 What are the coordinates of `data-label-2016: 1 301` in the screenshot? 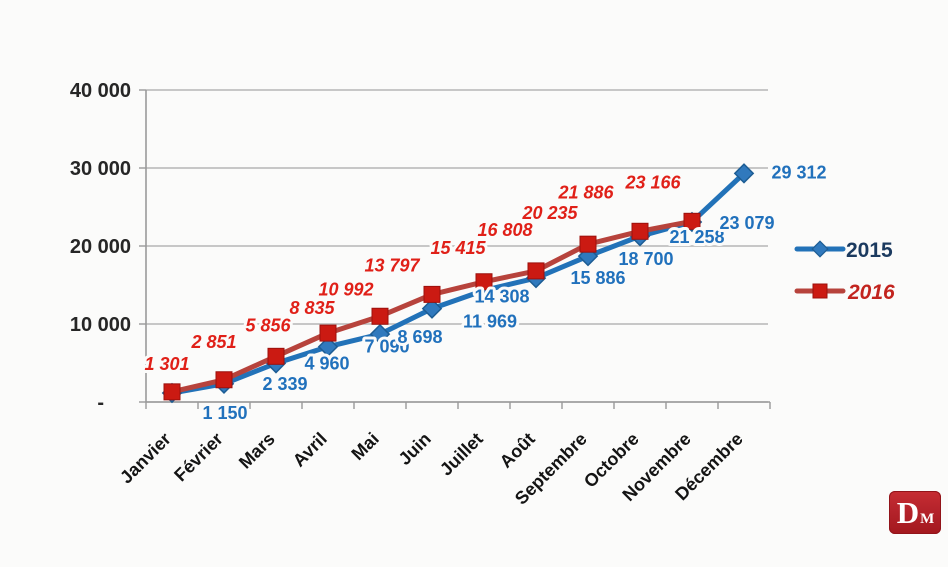 It's located at (166, 364).